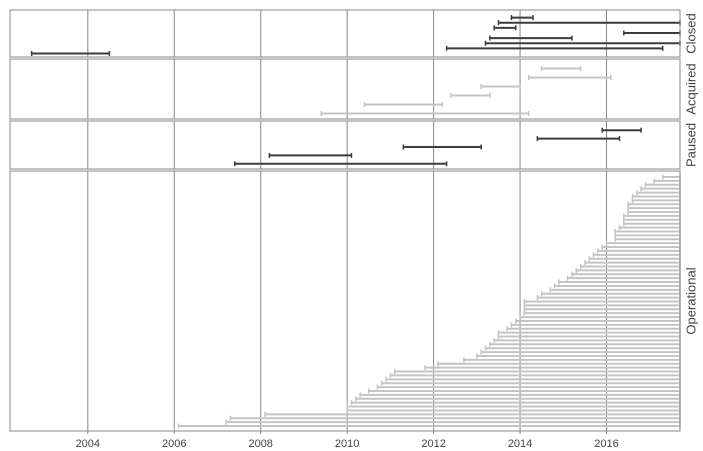  I want to click on x-tick-label: 2004, so click(88, 444).